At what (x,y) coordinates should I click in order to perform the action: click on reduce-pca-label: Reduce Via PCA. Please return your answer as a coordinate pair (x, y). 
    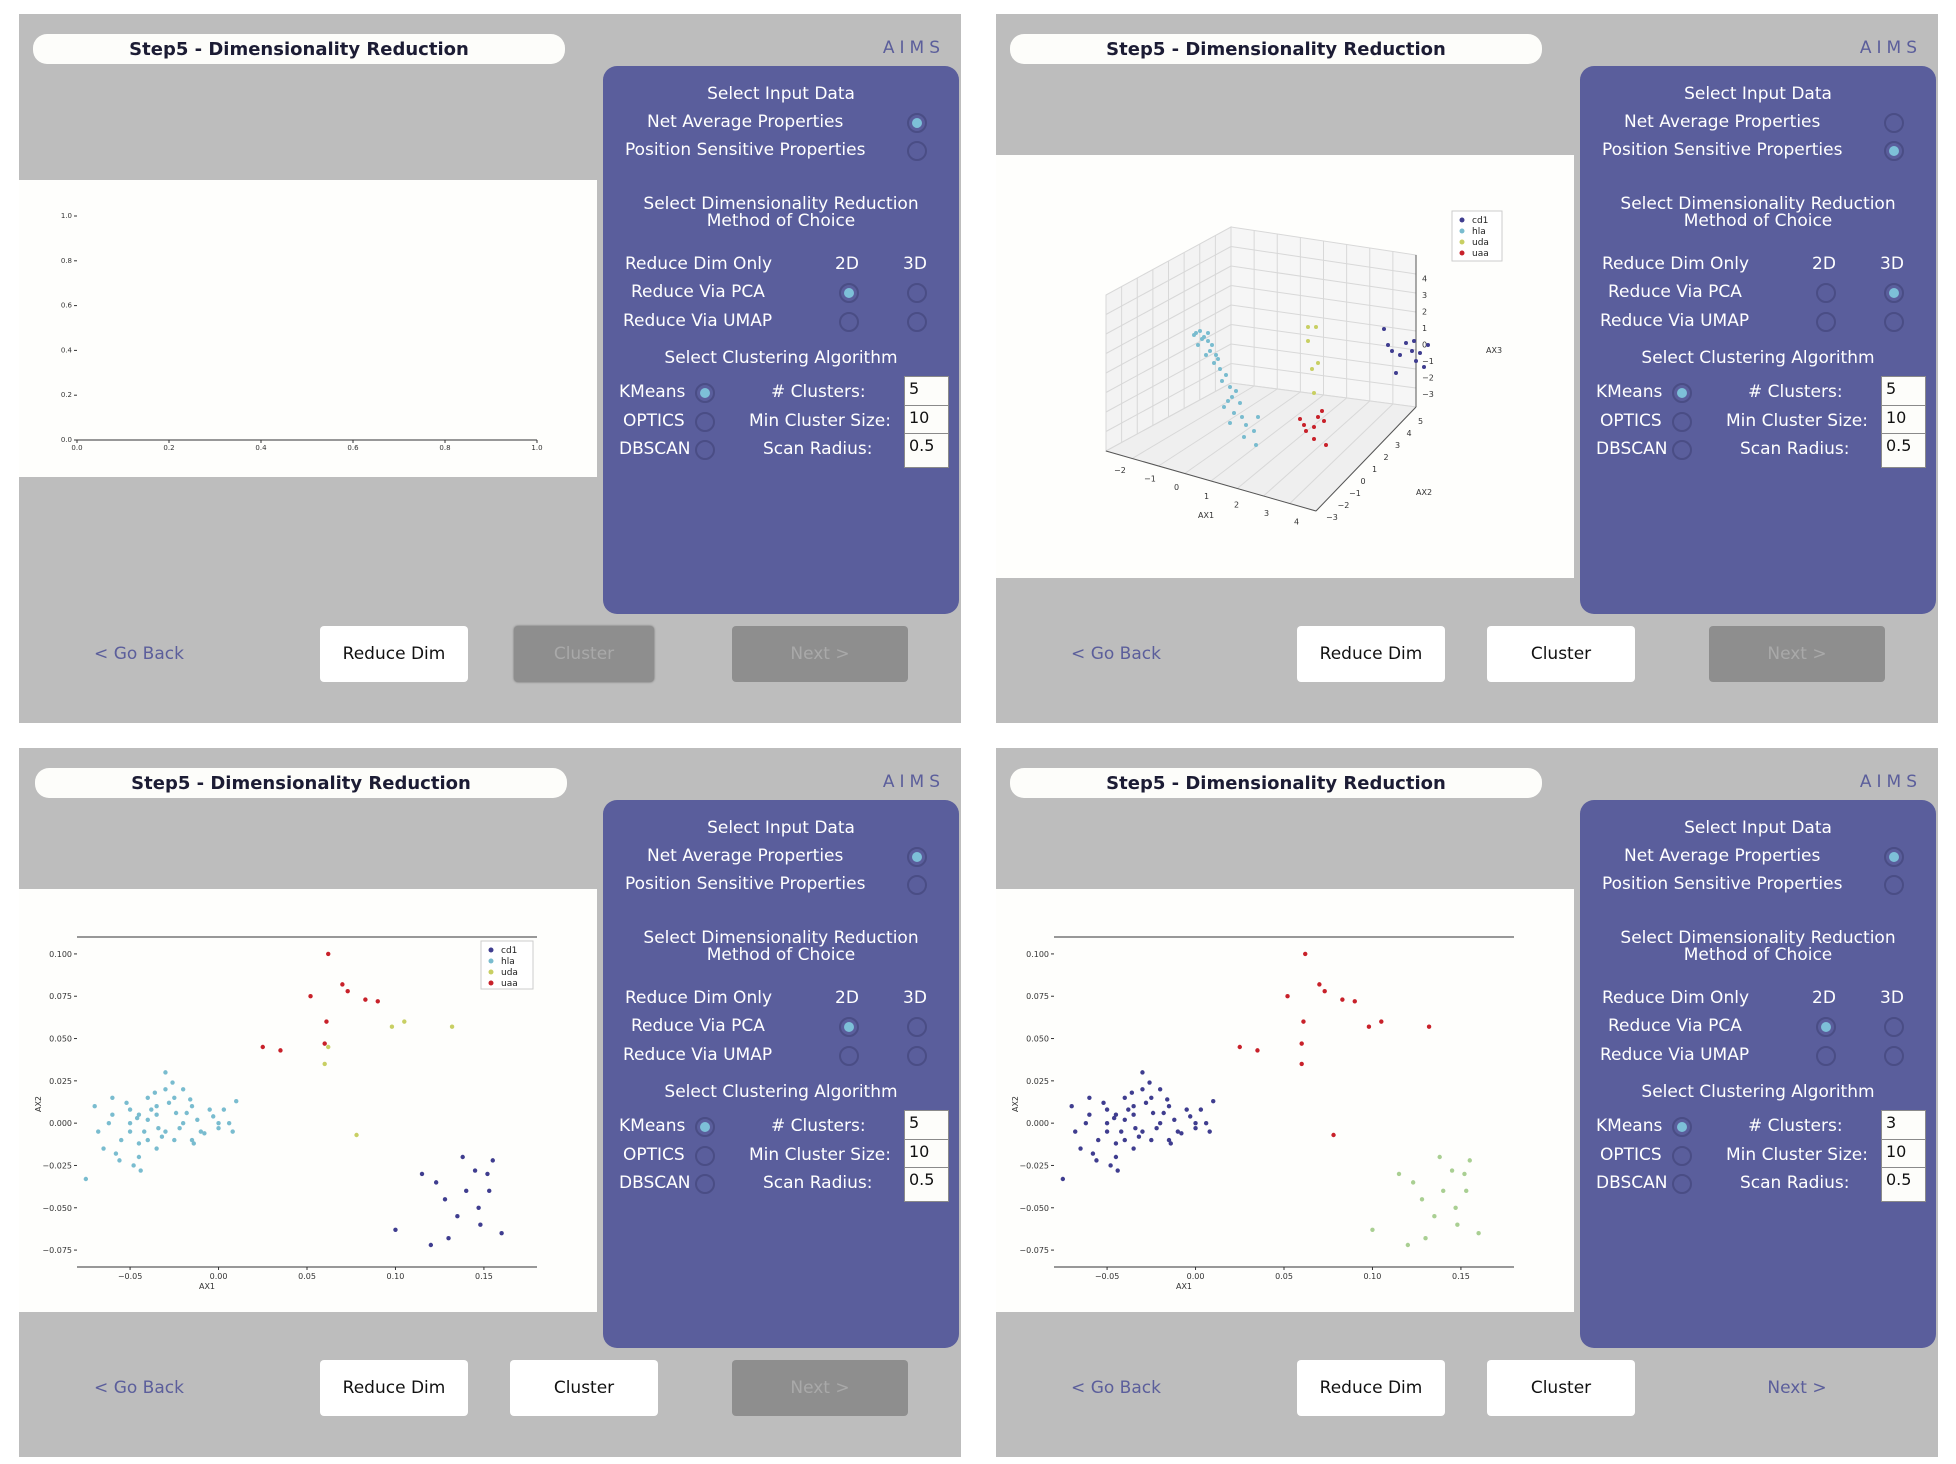
    Looking at the image, I should click on (1675, 1026).